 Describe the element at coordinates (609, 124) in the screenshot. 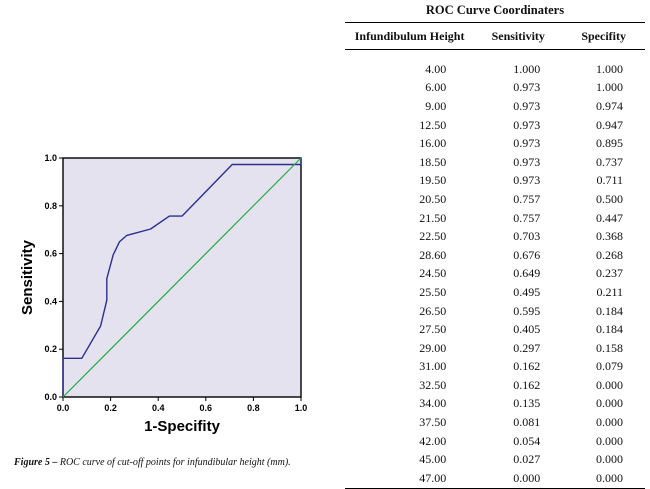

I see `cell-specifity: 0.947` at that location.